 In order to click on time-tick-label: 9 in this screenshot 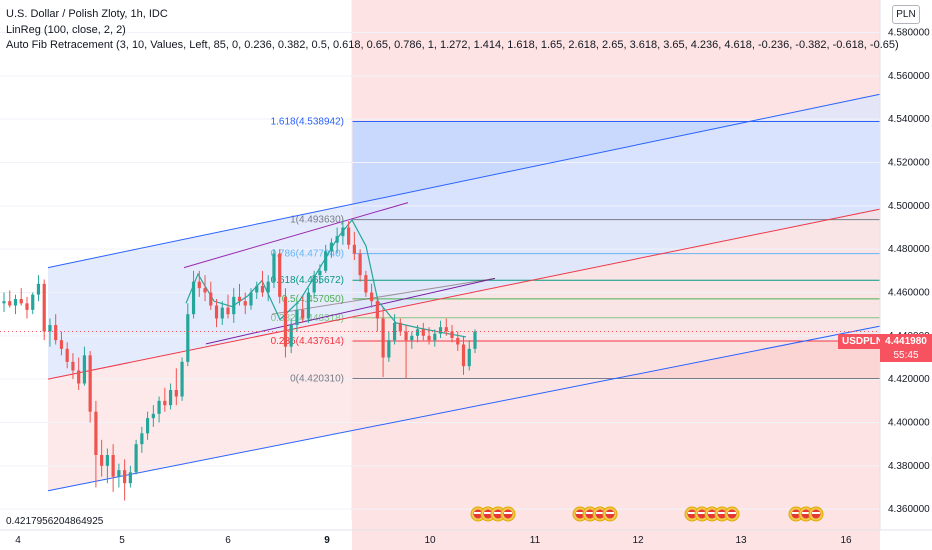, I will do `click(327, 540)`.